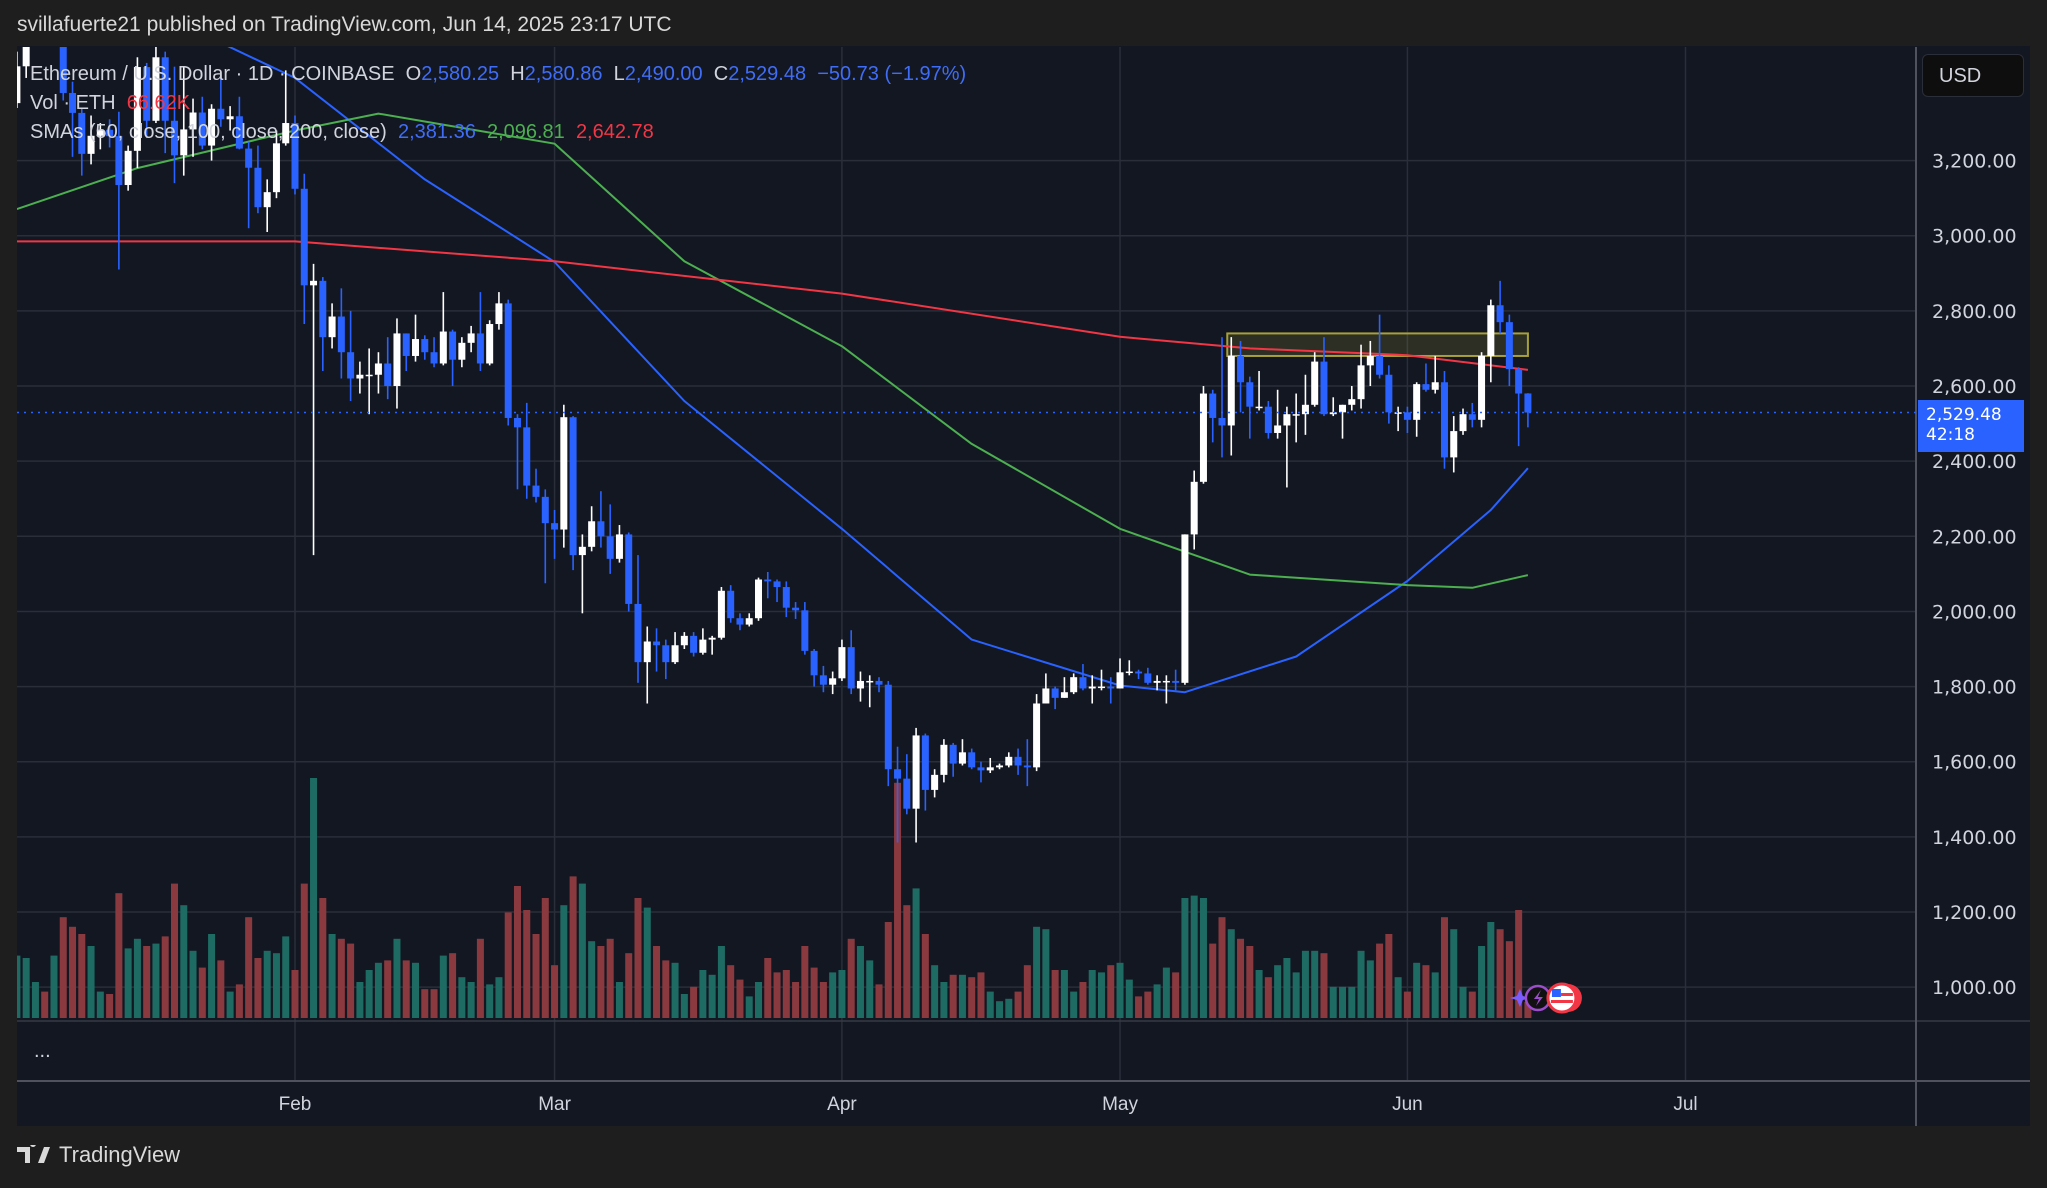 The image size is (2047, 1188). What do you see at coordinates (767, 74) in the screenshot?
I see `close-value: 2,529.48` at bounding box center [767, 74].